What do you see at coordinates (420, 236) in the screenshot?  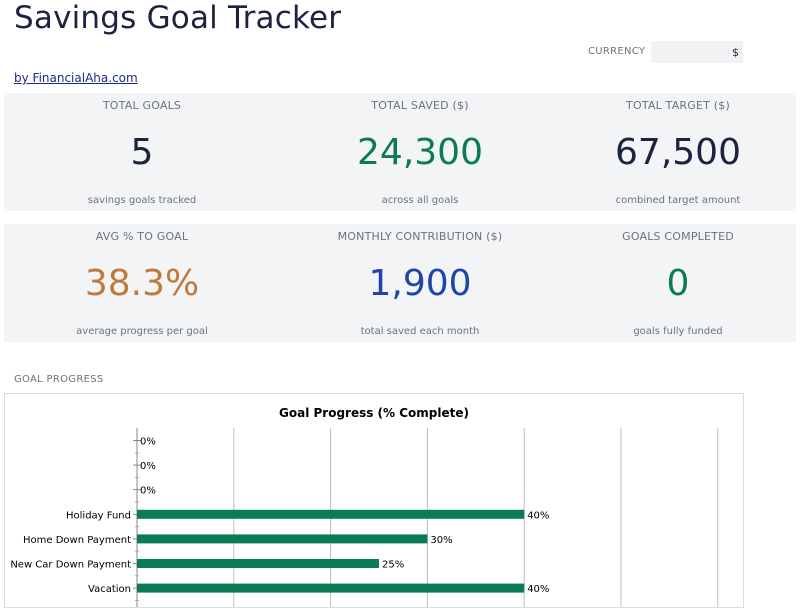 I see `stat-label: MONTHLY CONTRIBUTION ($)` at bounding box center [420, 236].